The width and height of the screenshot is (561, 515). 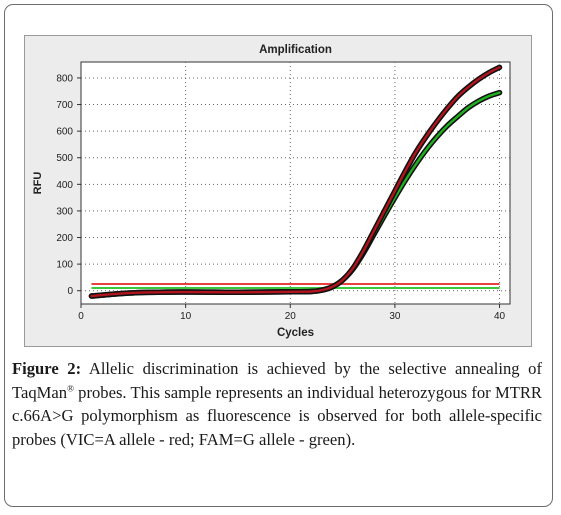 I want to click on x-tick-label: 0, so click(x=81, y=316).